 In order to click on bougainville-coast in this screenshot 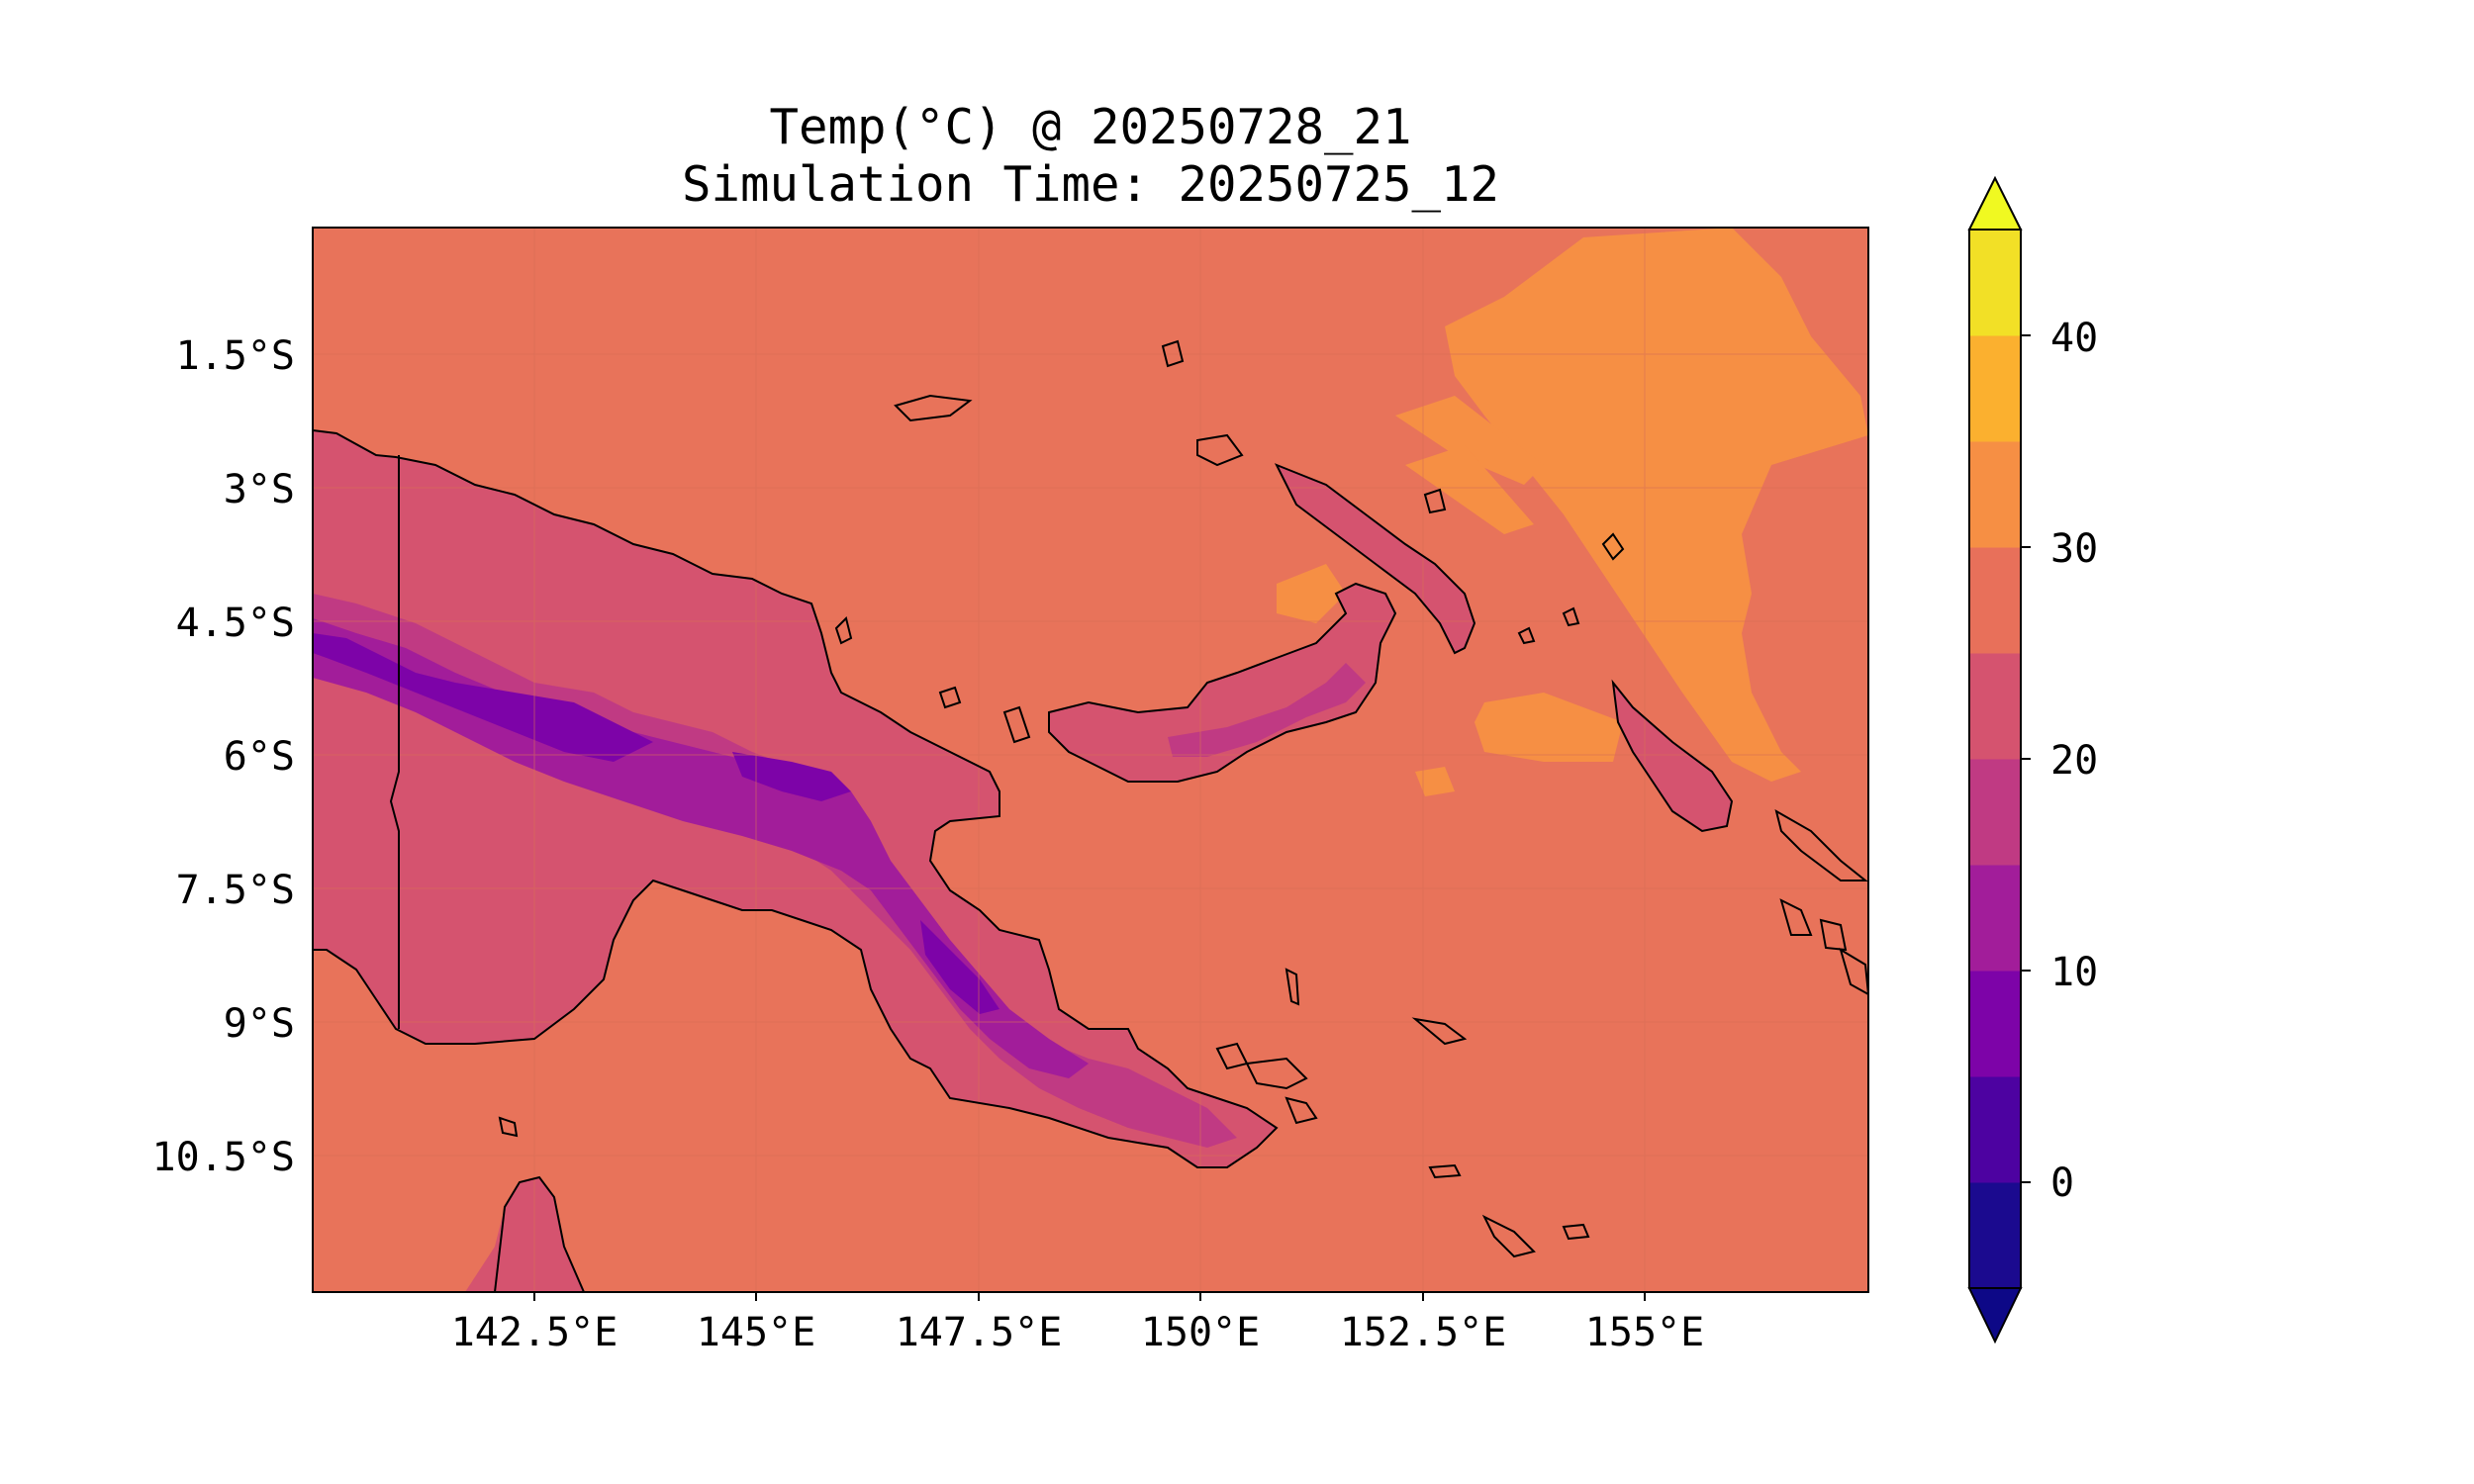, I will do `click(1673, 756)`.